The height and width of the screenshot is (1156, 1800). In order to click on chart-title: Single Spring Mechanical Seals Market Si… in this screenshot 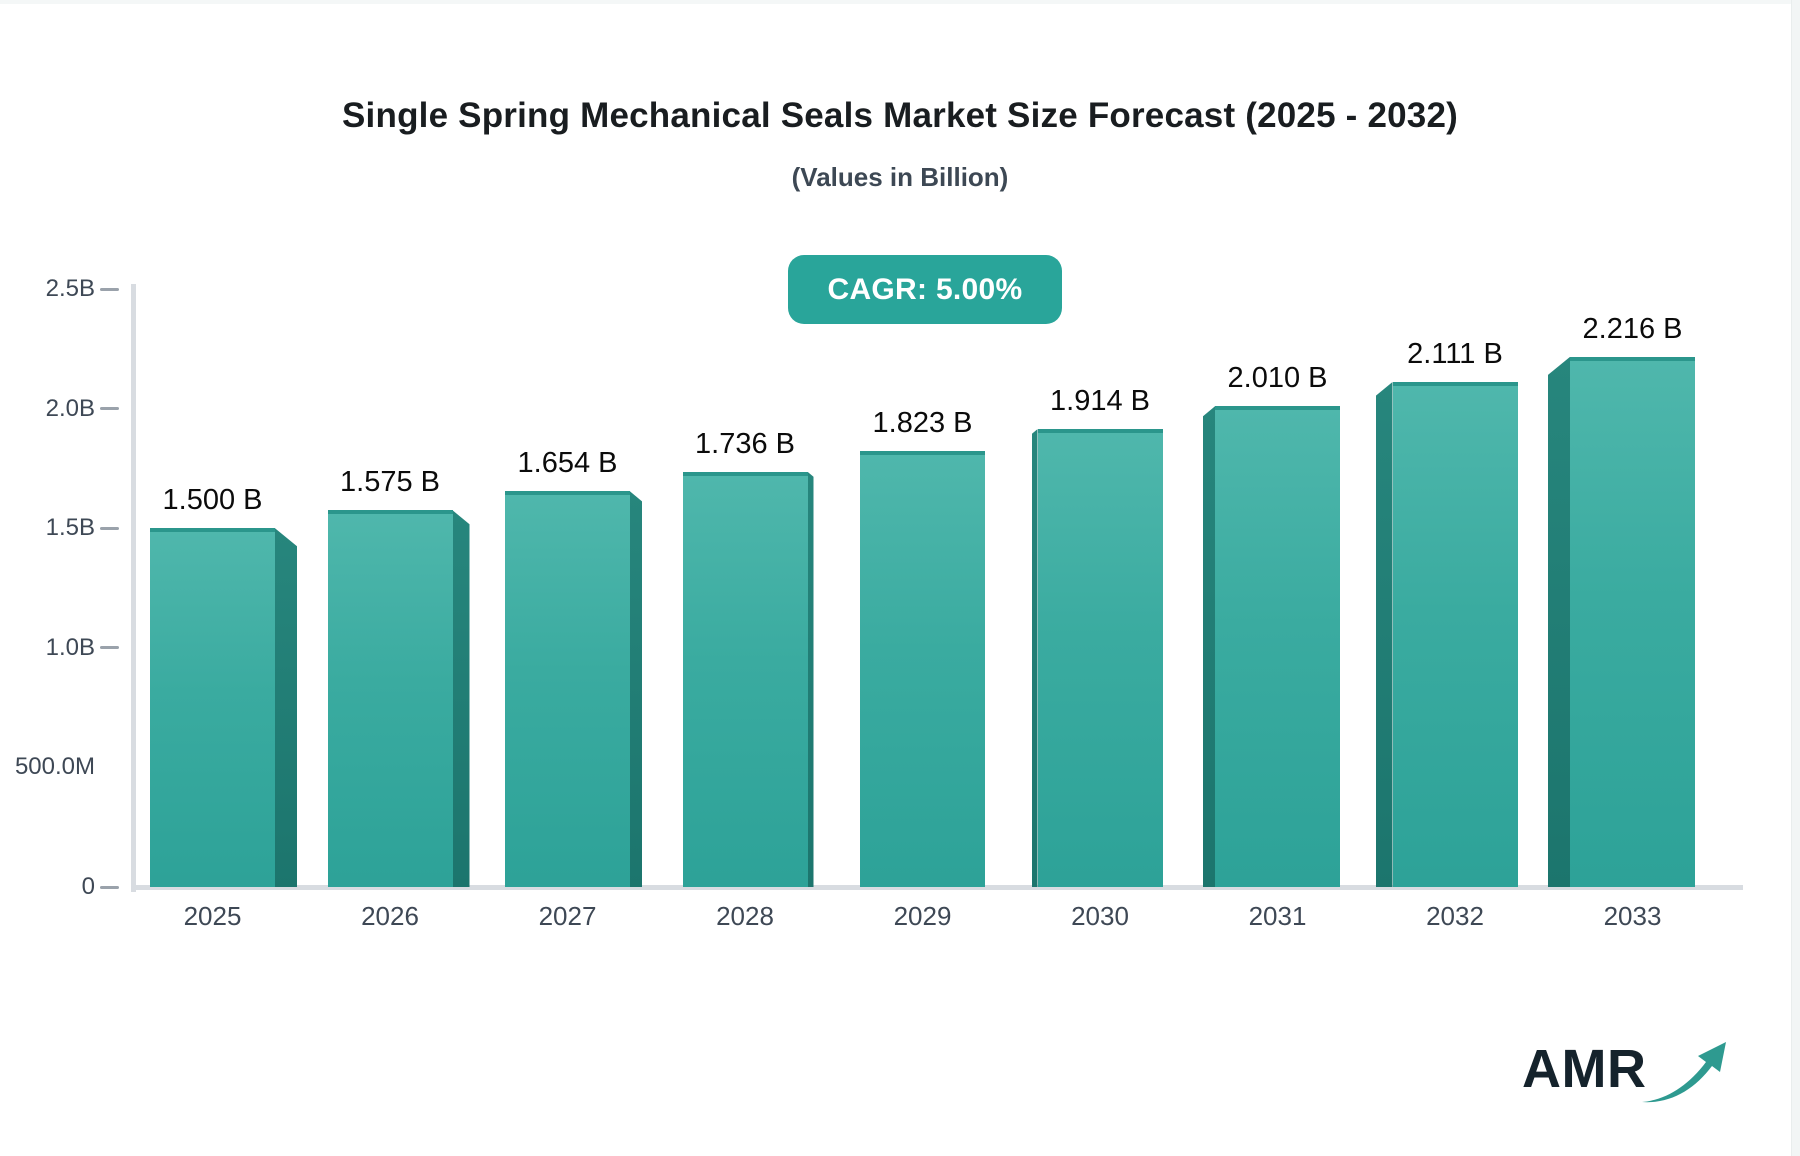, I will do `click(900, 115)`.